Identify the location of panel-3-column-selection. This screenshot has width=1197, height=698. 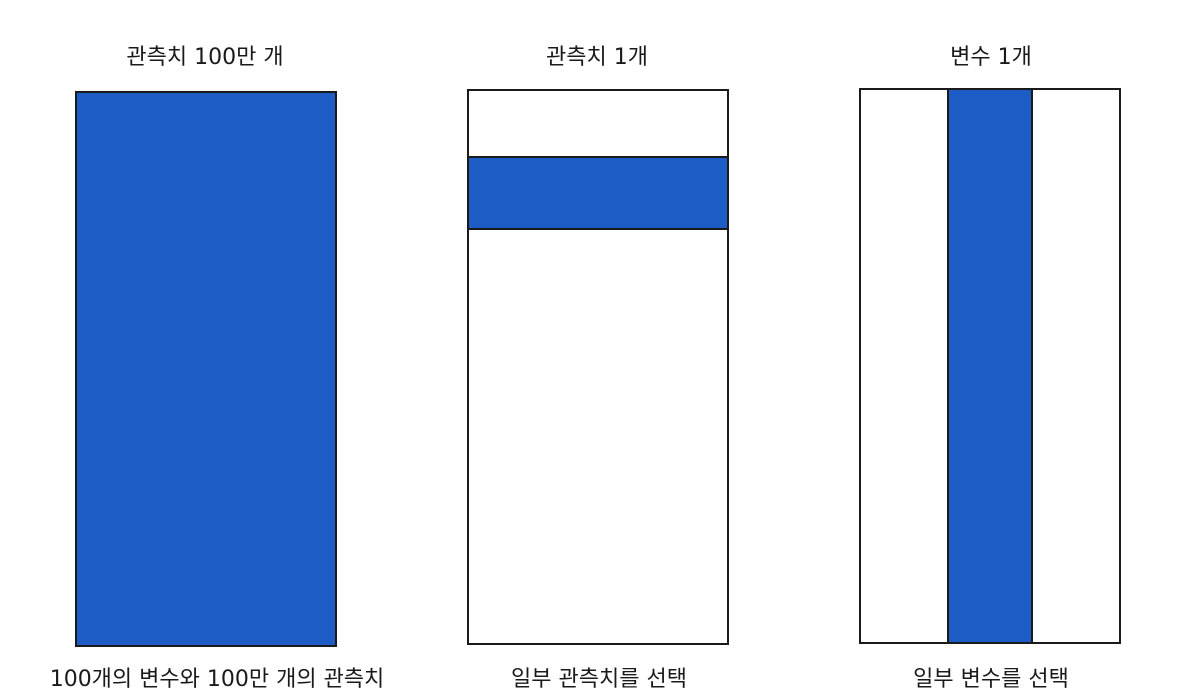
(990, 366).